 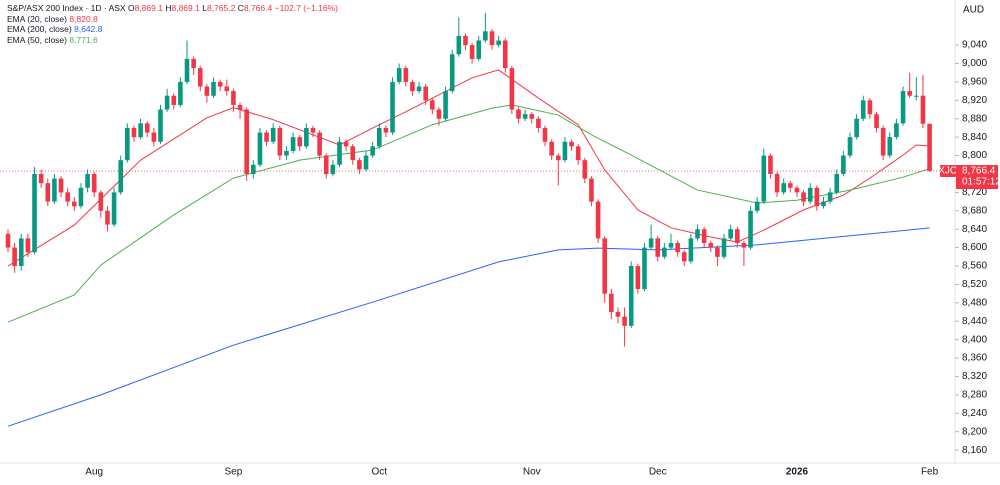 I want to click on y-tick-label: 8,440, so click(x=974, y=321).